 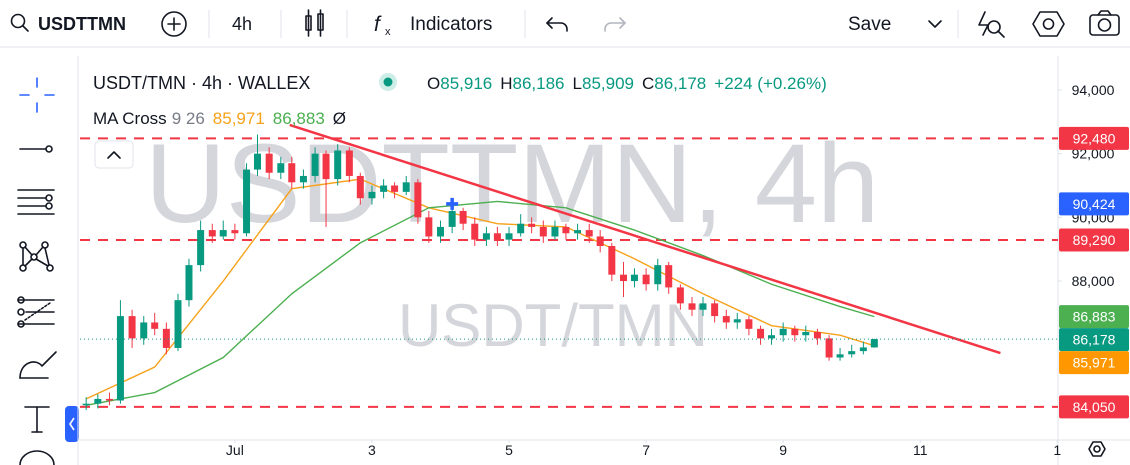 What do you see at coordinates (36, 202) in the screenshot?
I see `channel-tool` at bounding box center [36, 202].